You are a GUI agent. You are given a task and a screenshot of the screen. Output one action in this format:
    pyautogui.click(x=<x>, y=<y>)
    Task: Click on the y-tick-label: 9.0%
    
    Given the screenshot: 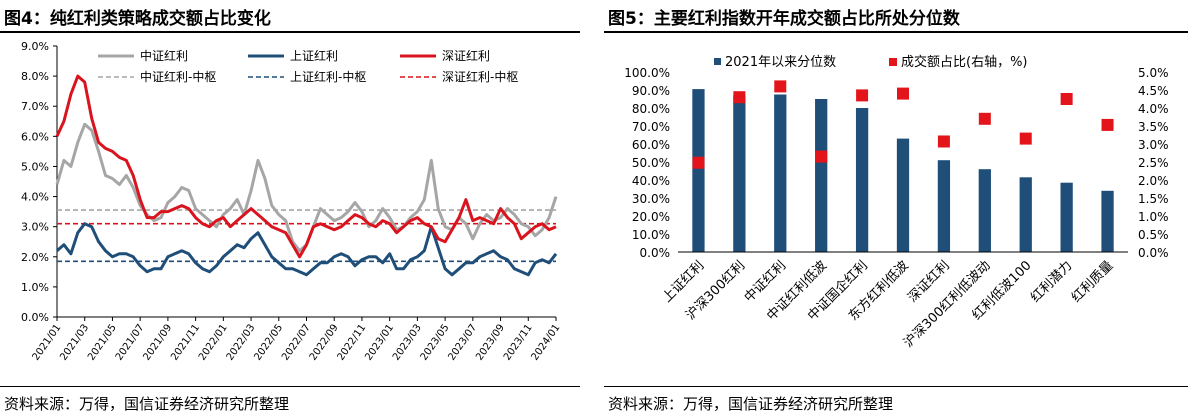 What is the action you would take?
    pyautogui.click(x=35, y=46)
    